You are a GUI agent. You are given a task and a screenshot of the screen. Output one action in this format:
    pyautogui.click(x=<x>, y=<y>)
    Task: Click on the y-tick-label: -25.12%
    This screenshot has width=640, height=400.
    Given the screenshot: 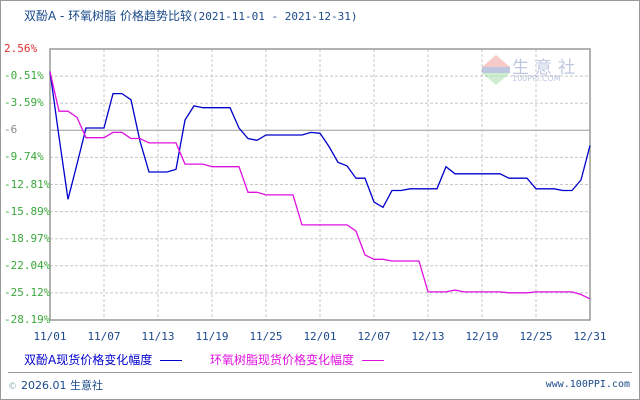 What is the action you would take?
    pyautogui.click(x=27, y=292)
    